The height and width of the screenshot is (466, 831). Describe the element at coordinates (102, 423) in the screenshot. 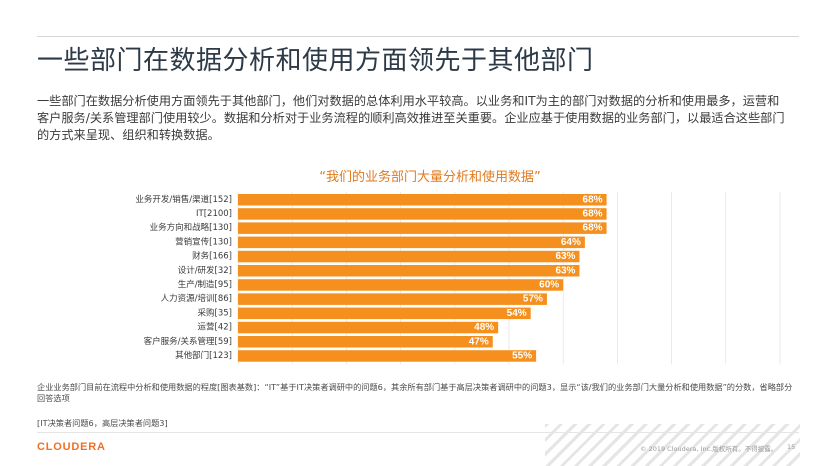

I see `survey-basis-note: [IT决策者问题6，高层决策者问题3]` at that location.